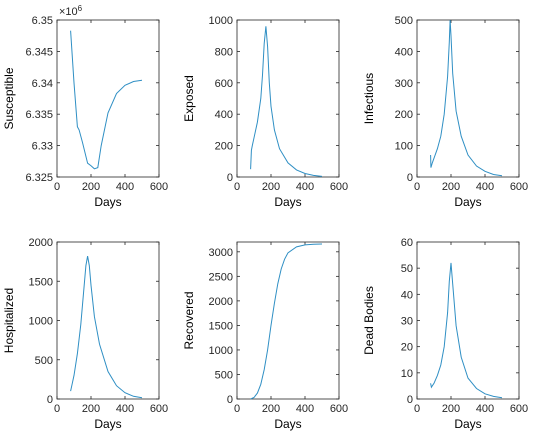 This screenshot has width=550, height=439. What do you see at coordinates (42, 84) in the screenshot?
I see `y-tick-label: 6.34` at bounding box center [42, 84].